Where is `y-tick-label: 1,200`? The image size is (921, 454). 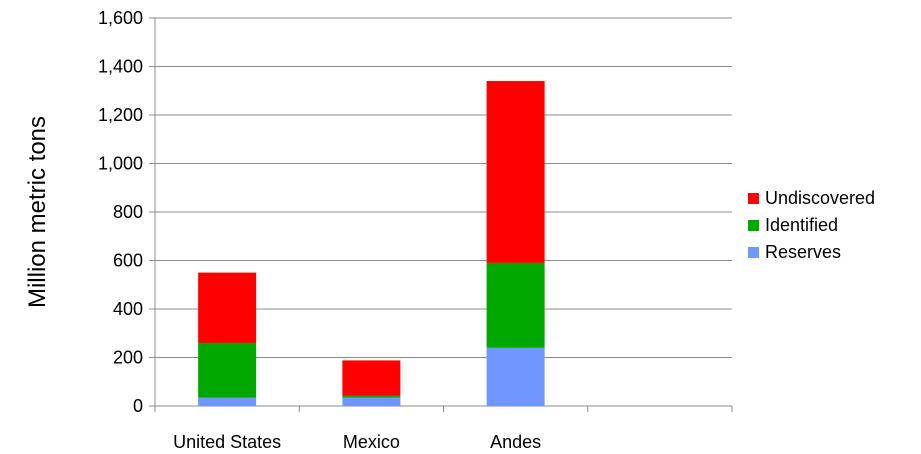
y-tick-label: 1,200 is located at coordinates (120, 115).